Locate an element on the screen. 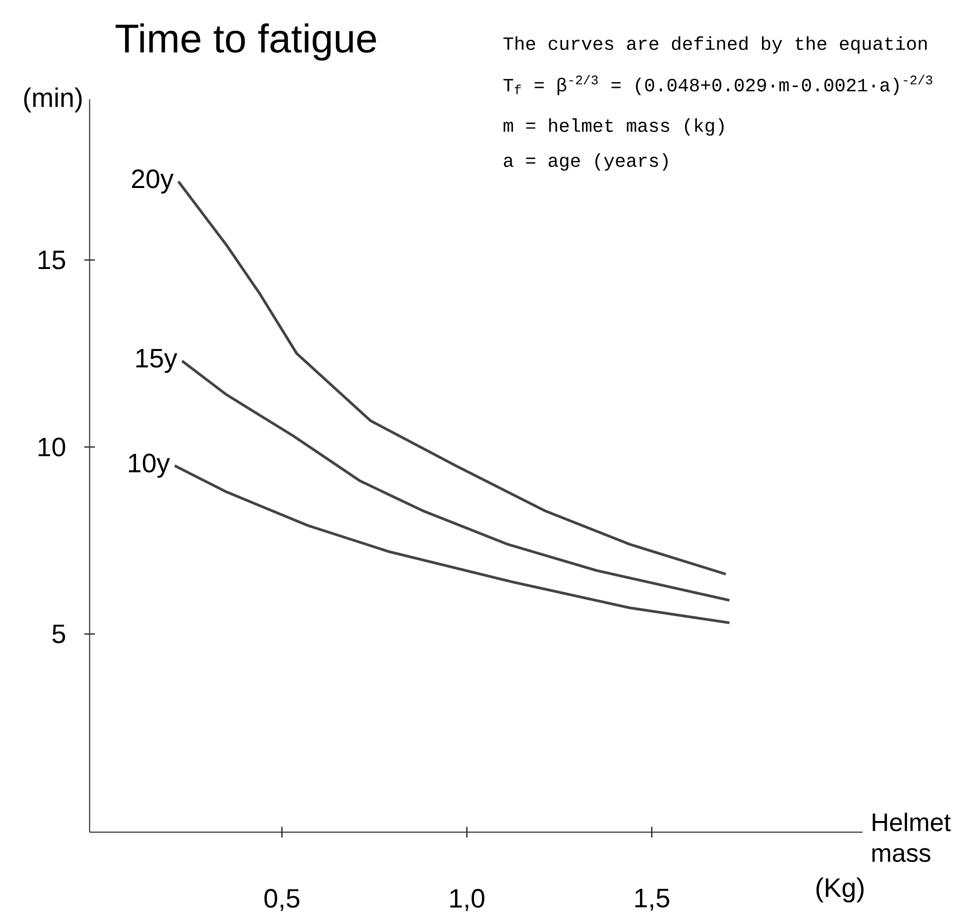 This screenshot has height=919, width=954. text: T$_{f}$ = β$^{-2/3}$ = (0.048+0.029·m-0.0021·a)$^{-2/3}$ is located at coordinates (717, 85).